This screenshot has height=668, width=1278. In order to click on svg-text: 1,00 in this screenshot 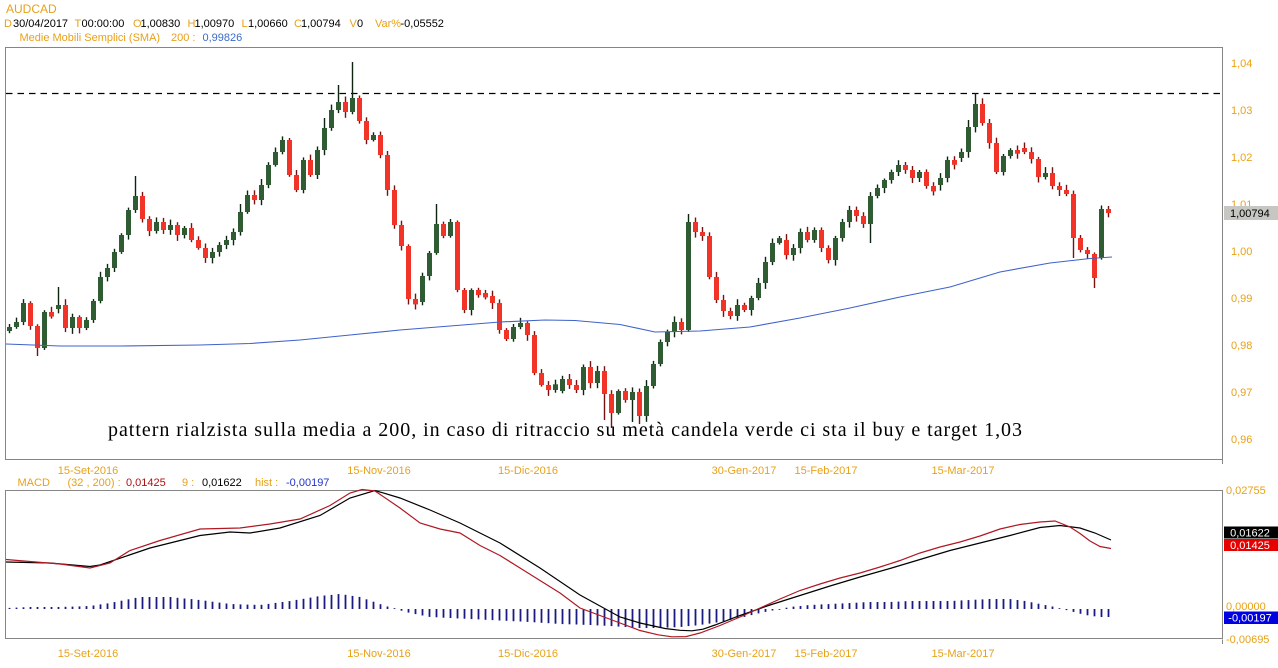, I will do `click(1241, 252)`.